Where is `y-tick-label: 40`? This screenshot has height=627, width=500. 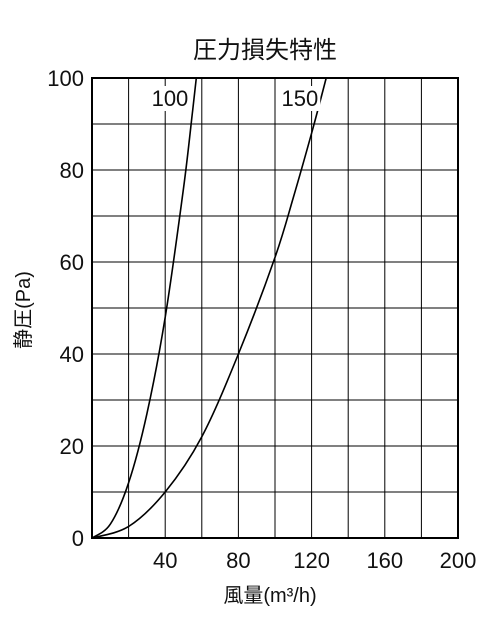 y-tick-label: 40 is located at coordinates (72, 354).